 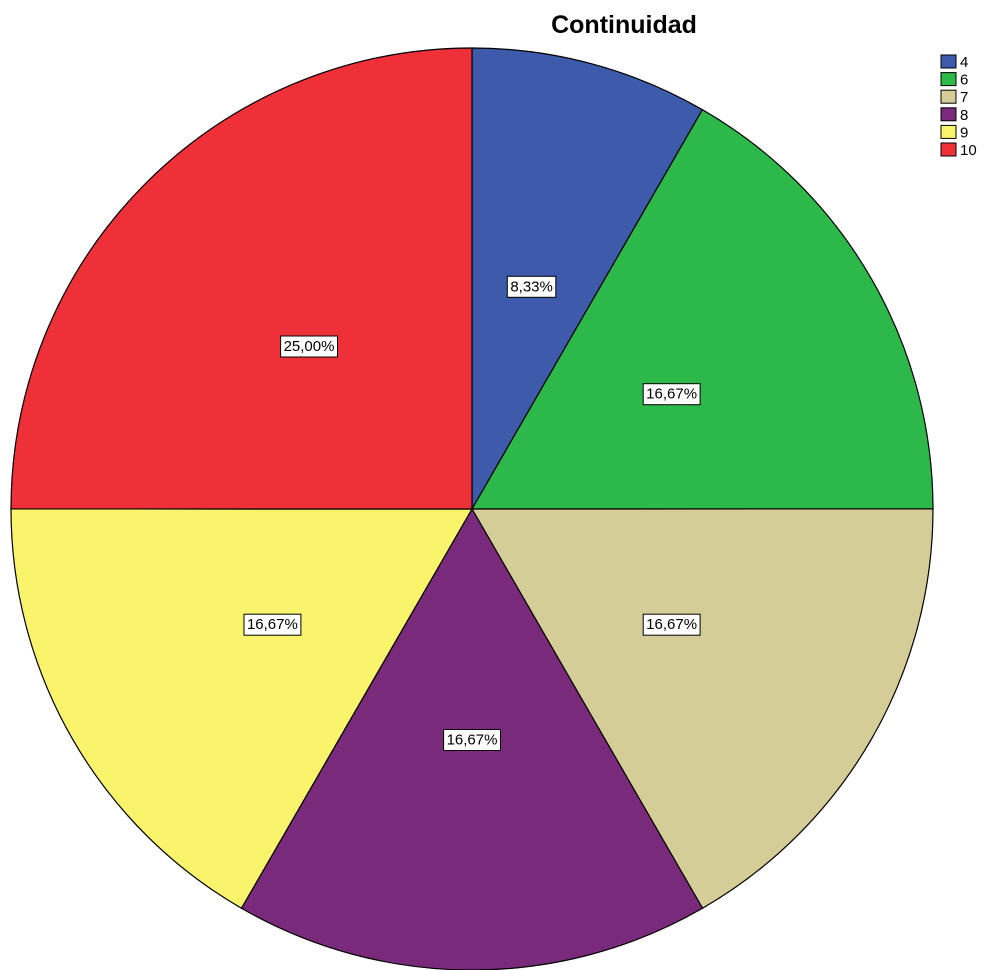 I want to click on slice-label-text: 8,33%, so click(x=531, y=286).